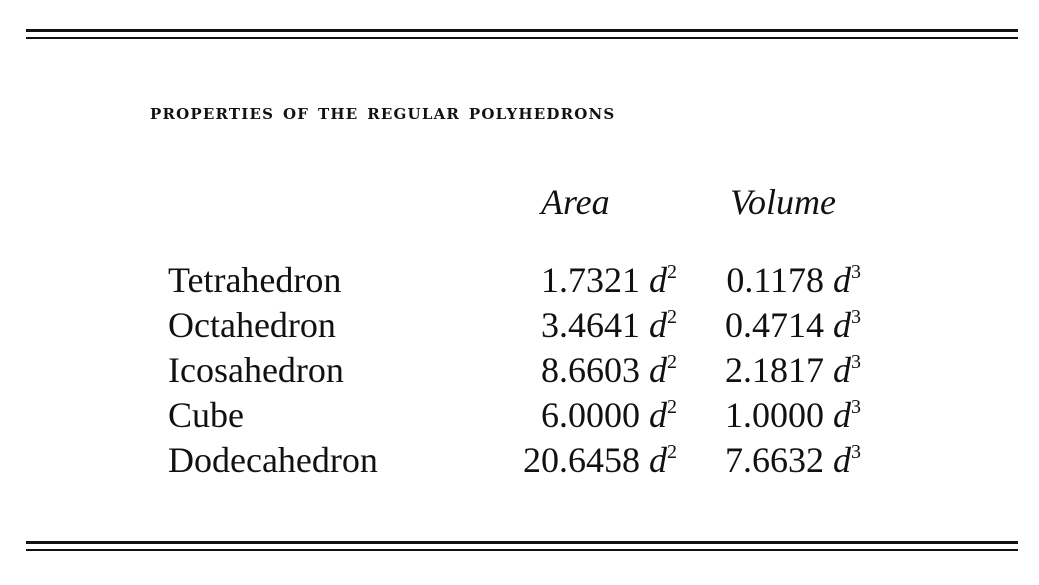 This screenshot has width=1039, height=585. Describe the element at coordinates (383, 112) in the screenshot. I see `table-title: PROPERTIES OF THE REGULAR POLYHEDRONS` at that location.